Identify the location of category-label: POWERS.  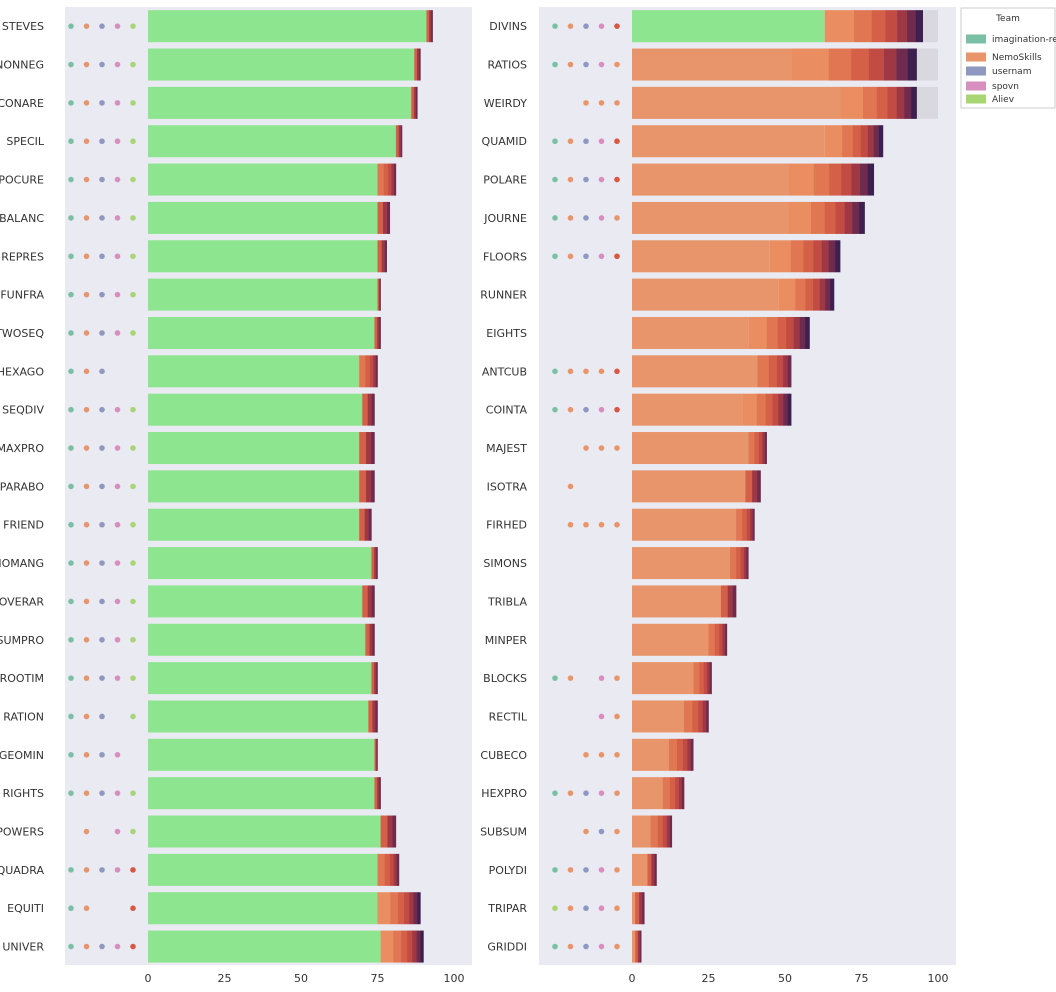
(22, 832).